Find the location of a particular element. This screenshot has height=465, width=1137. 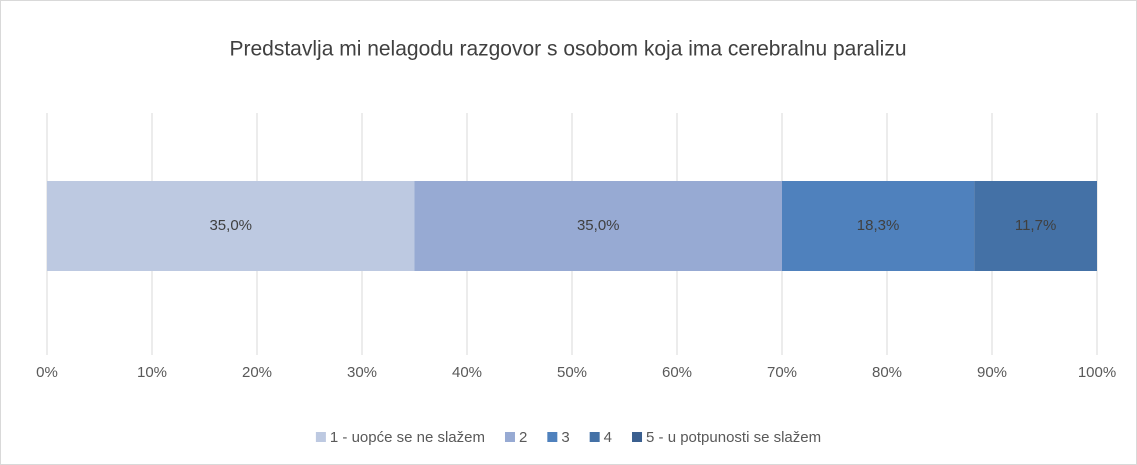

legend-label: 5 - u potpunosti se slažem is located at coordinates (733, 437).